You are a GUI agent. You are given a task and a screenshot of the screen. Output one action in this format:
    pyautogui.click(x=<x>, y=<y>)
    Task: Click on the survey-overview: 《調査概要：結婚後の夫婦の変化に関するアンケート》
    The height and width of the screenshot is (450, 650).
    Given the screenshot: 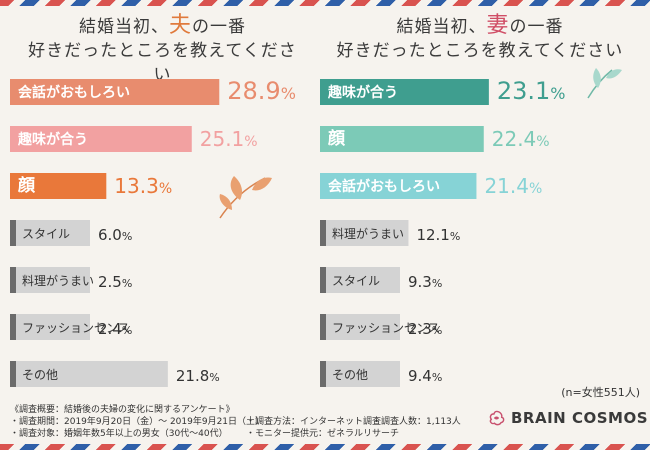 What is the action you would take?
    pyautogui.click(x=122, y=410)
    